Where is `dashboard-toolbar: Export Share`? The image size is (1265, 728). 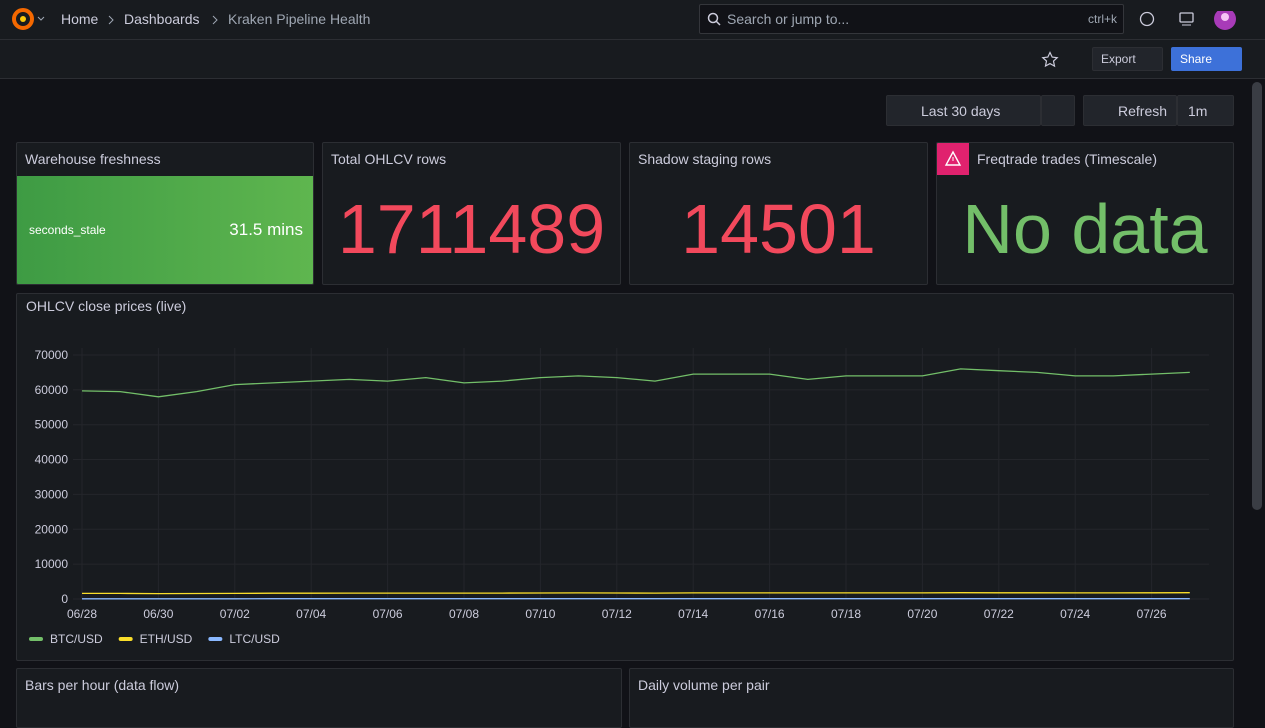
dashboard-toolbar: Export Share is located at coordinates (632, 59).